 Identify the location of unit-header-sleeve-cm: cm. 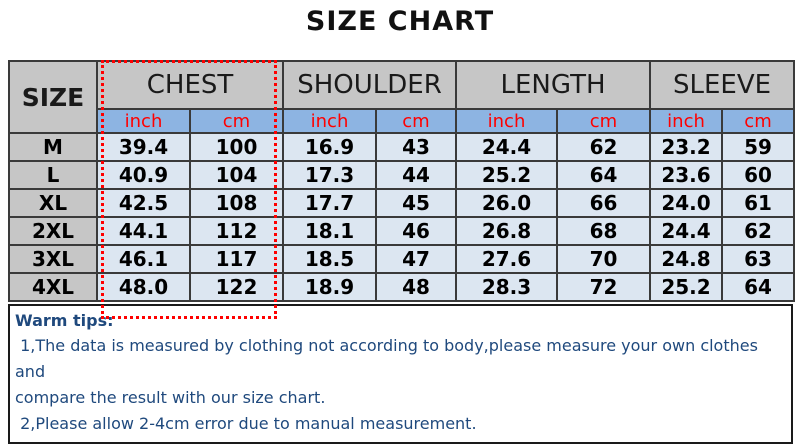
(758, 121).